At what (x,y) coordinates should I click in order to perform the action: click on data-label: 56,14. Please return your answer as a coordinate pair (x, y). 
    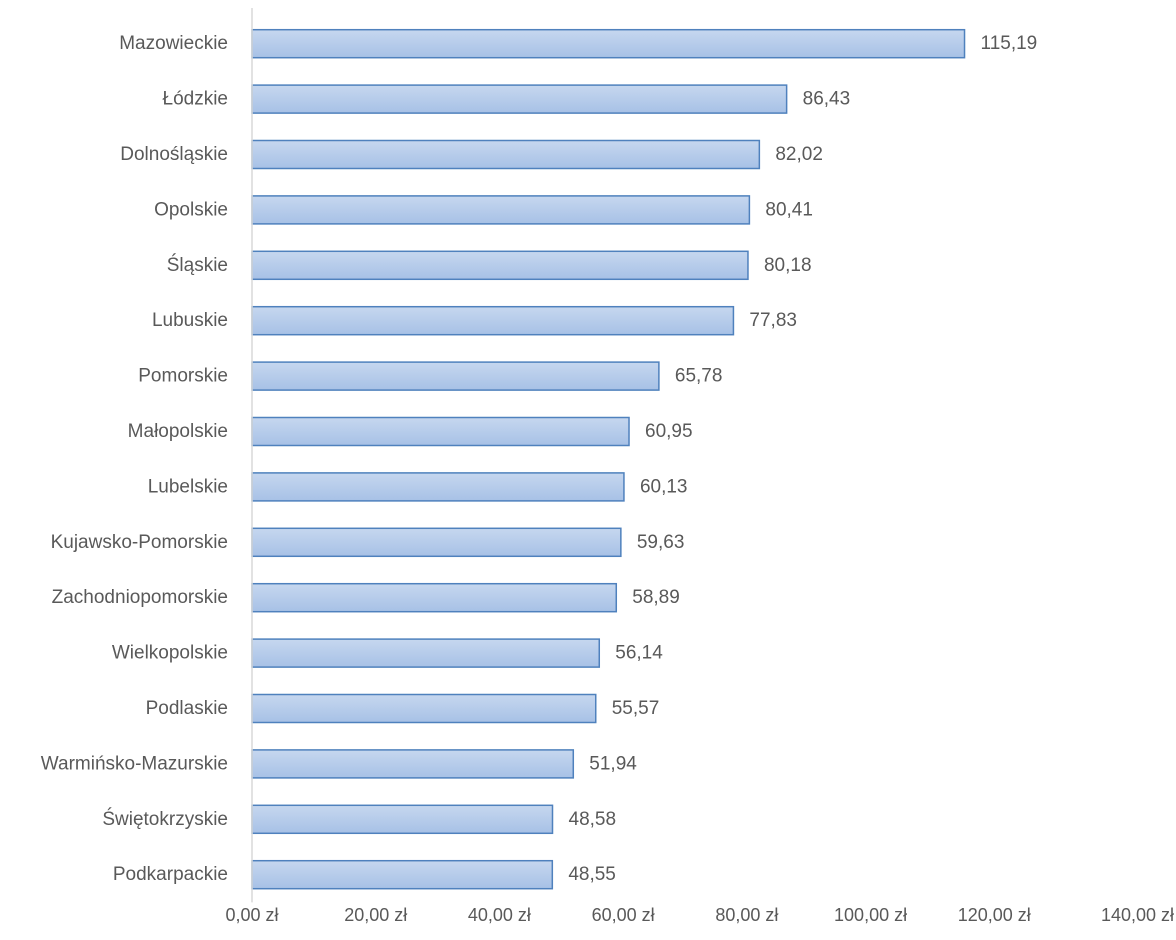
    Looking at the image, I should click on (639, 653).